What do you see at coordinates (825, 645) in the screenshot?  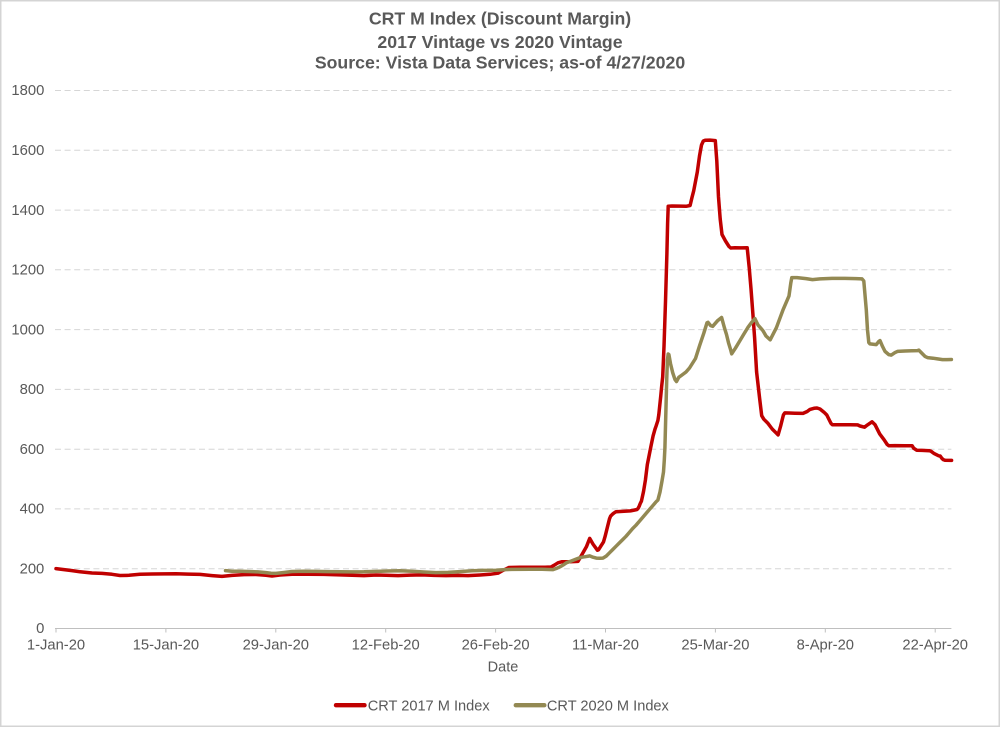 I see `svg-text: 8-Apr-20` at bounding box center [825, 645].